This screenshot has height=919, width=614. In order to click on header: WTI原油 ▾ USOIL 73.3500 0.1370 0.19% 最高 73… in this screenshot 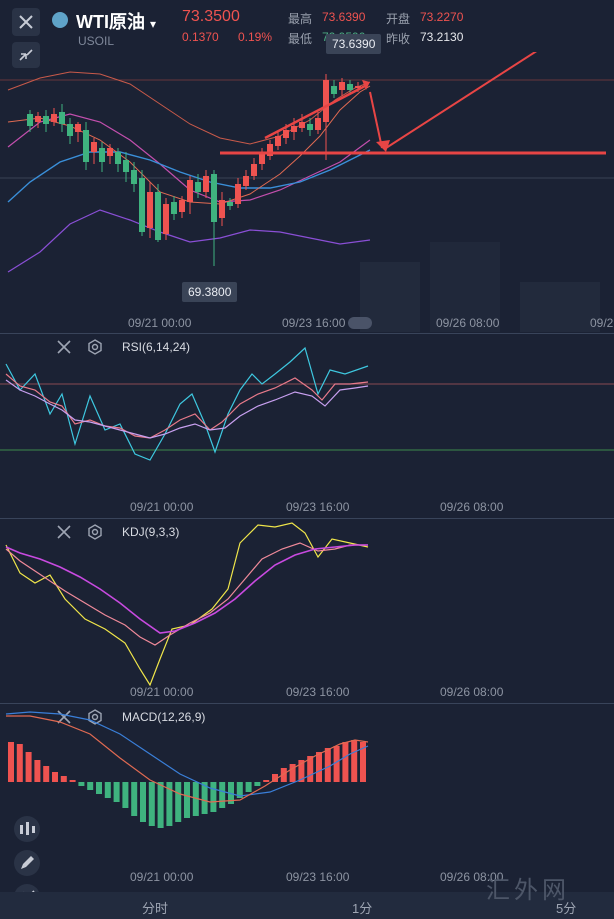, I will do `click(307, 26)`.